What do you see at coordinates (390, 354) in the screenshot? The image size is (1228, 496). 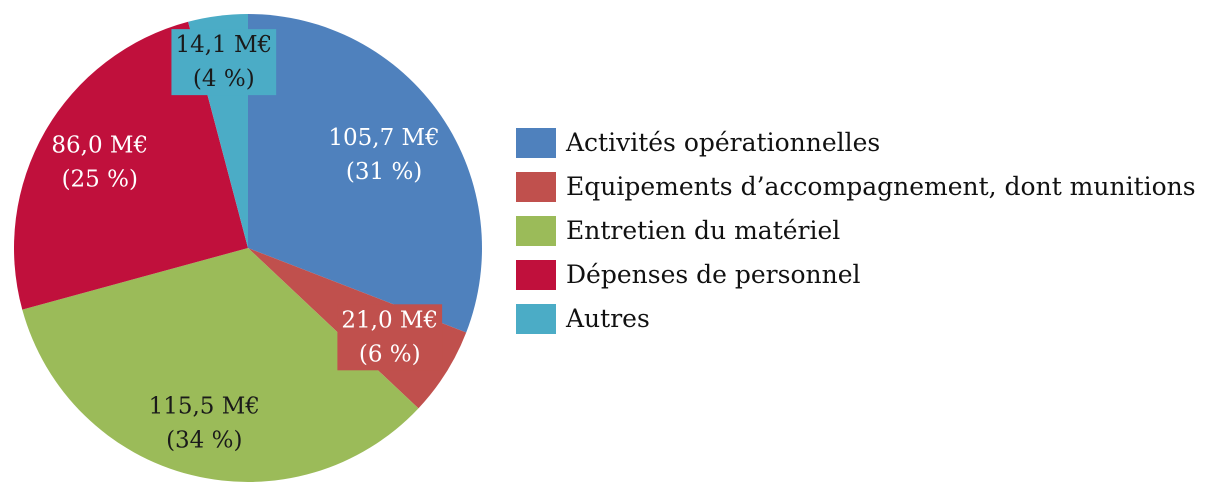 I see `data-label-percent: (6 %)` at bounding box center [390, 354].